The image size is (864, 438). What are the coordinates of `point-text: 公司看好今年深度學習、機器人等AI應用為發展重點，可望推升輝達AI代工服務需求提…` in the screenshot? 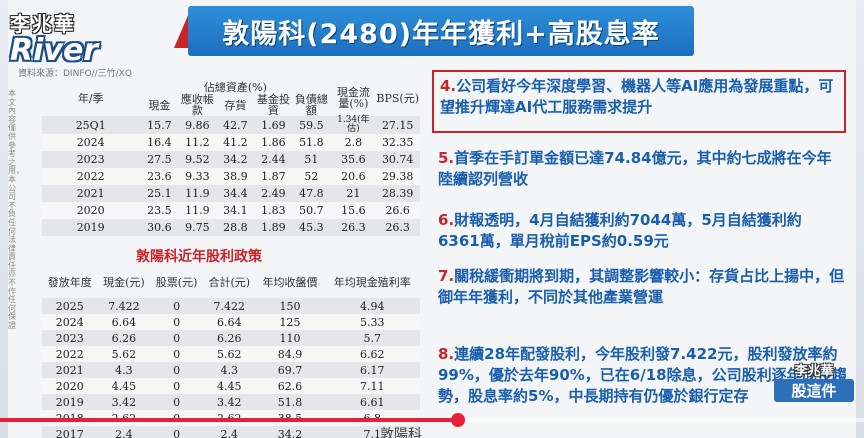 It's located at (637, 96).